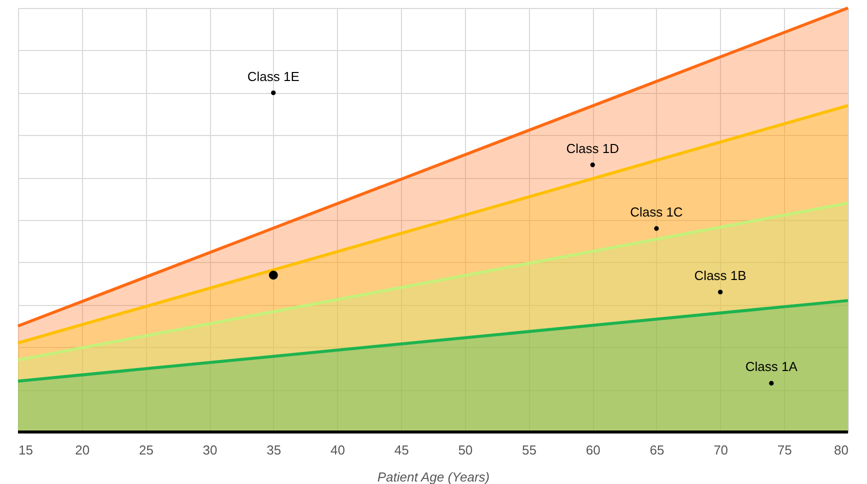 The width and height of the screenshot is (867, 484). Describe the element at coordinates (465, 450) in the screenshot. I see `x-tick-label: 50` at that location.